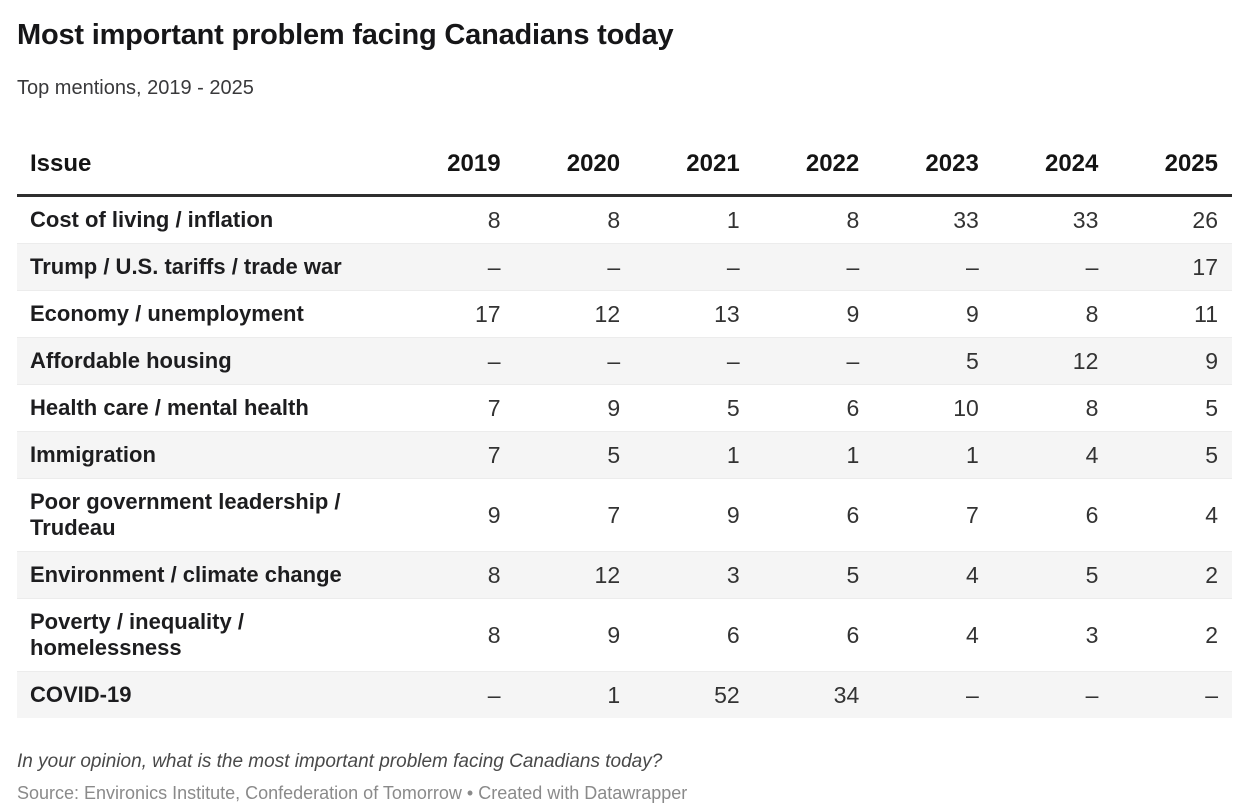 The height and width of the screenshot is (811, 1248). I want to click on column-header-2019: 2019, so click(455, 167).